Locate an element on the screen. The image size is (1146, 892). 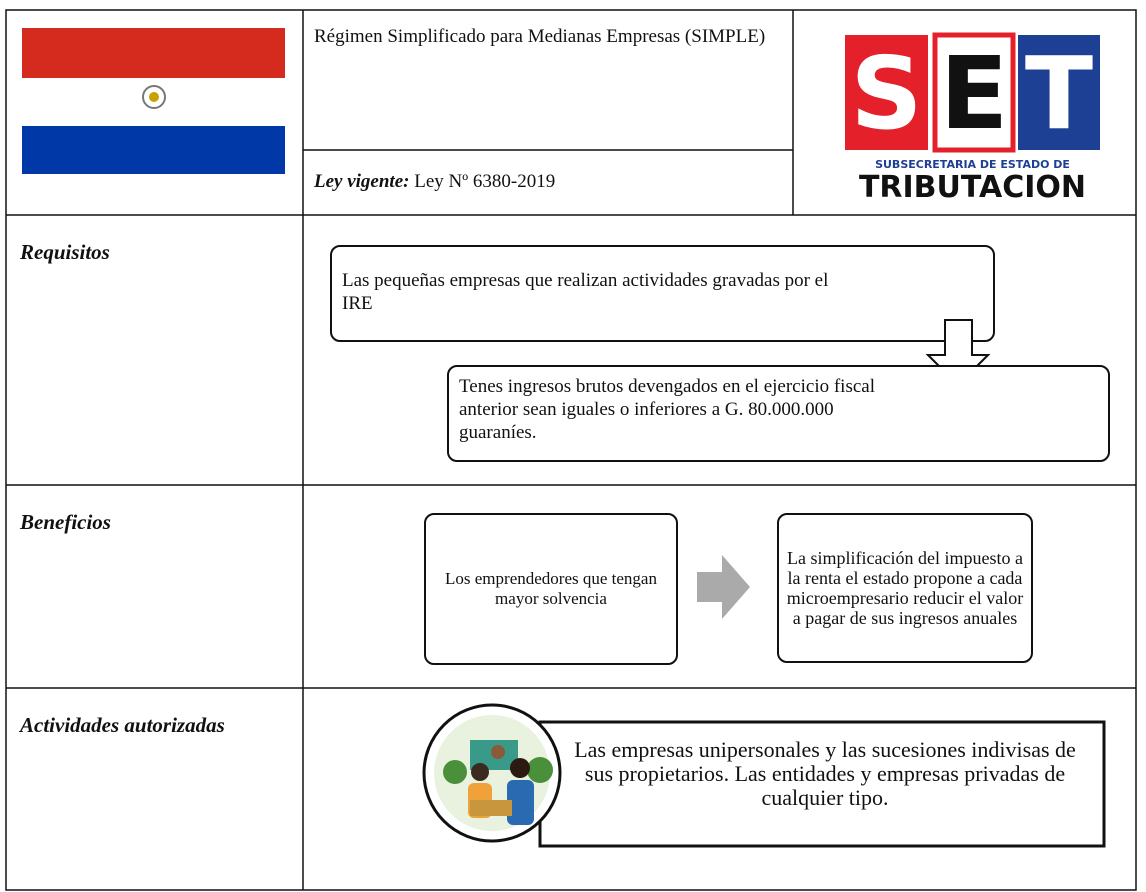
row-label: Actividades autorizadas is located at coordinates (122, 725).